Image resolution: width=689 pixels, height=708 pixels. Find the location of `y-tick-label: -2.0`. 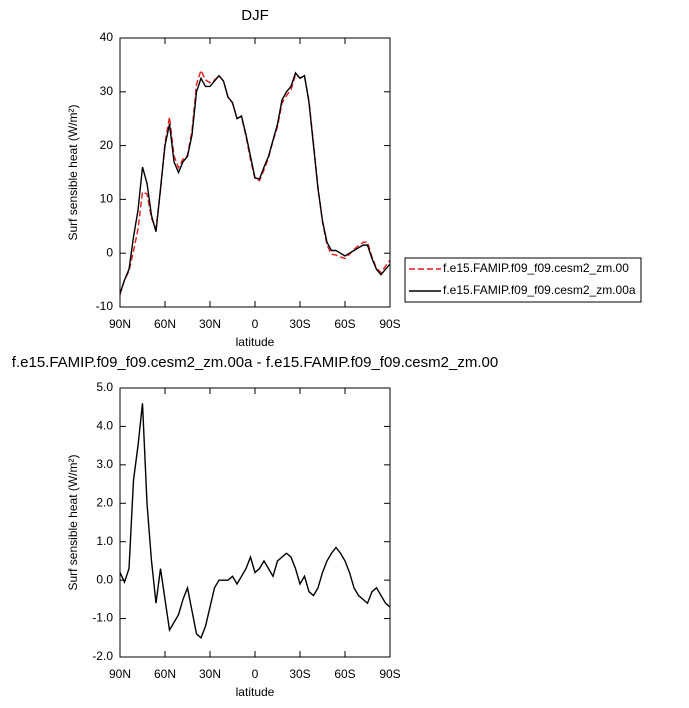

y-tick-label: -2.0 is located at coordinates (102, 656).